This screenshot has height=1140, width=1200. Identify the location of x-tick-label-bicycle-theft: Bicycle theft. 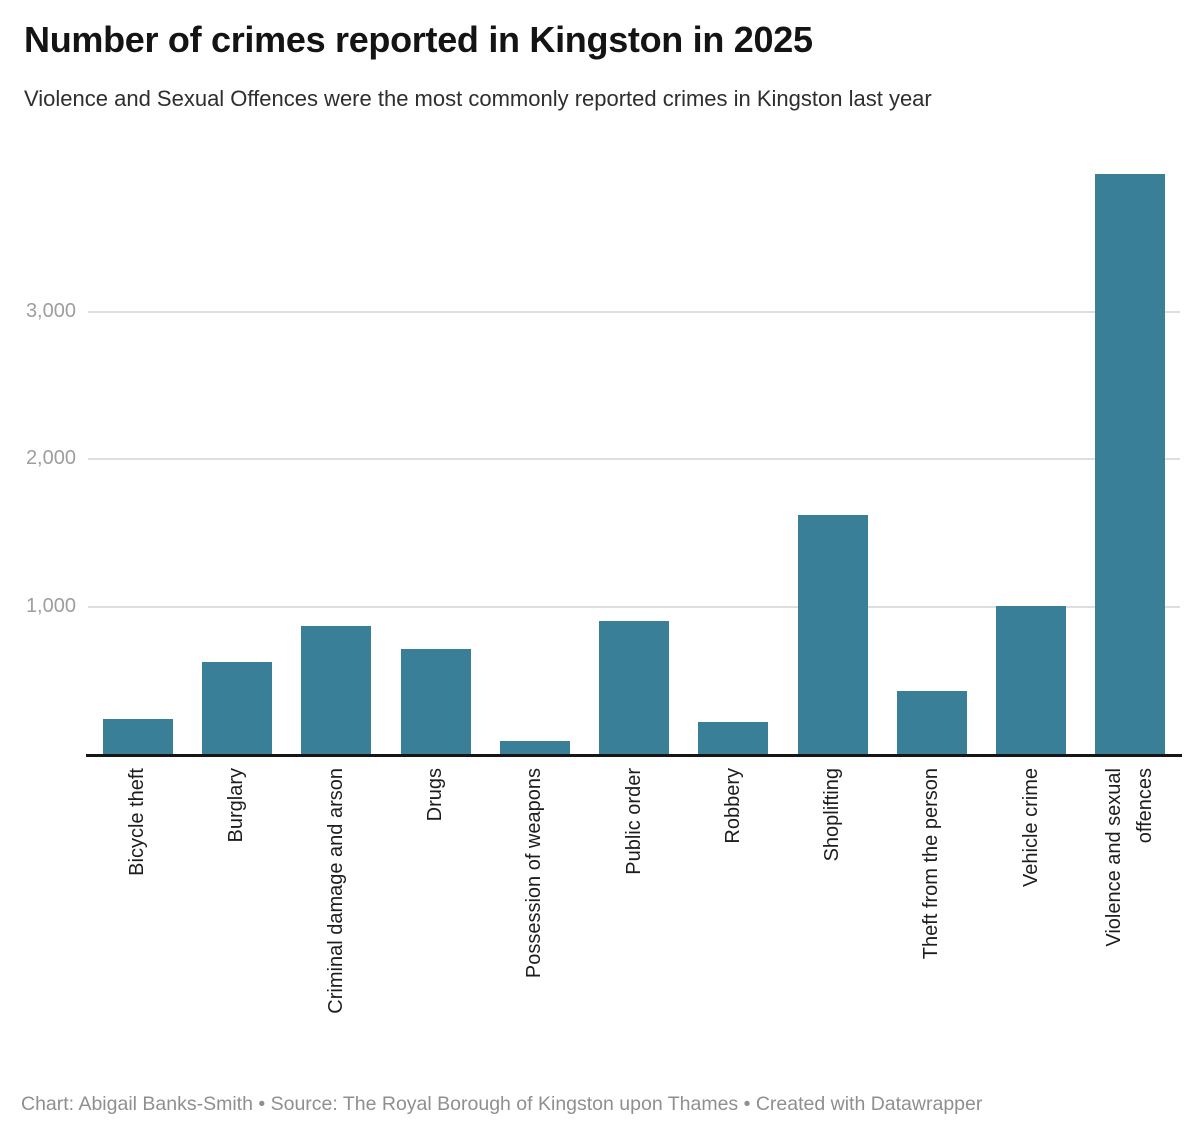
(137, 822).